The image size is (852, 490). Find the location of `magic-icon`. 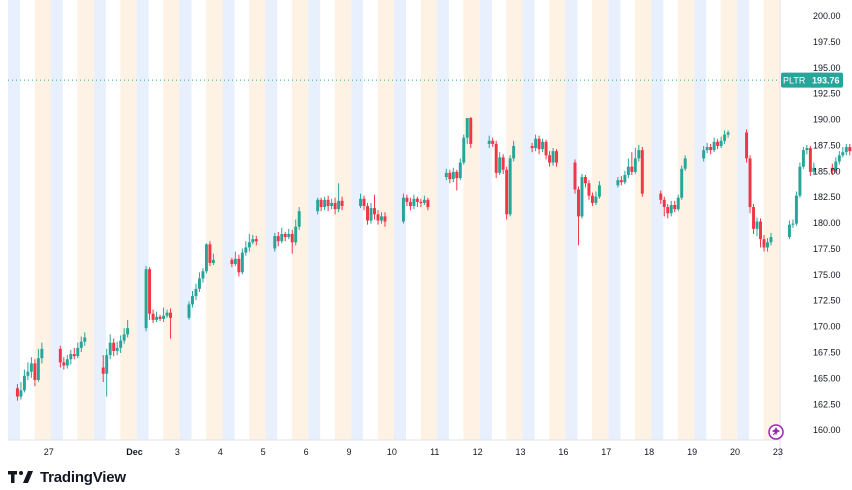

magic-icon is located at coordinates (776, 432).